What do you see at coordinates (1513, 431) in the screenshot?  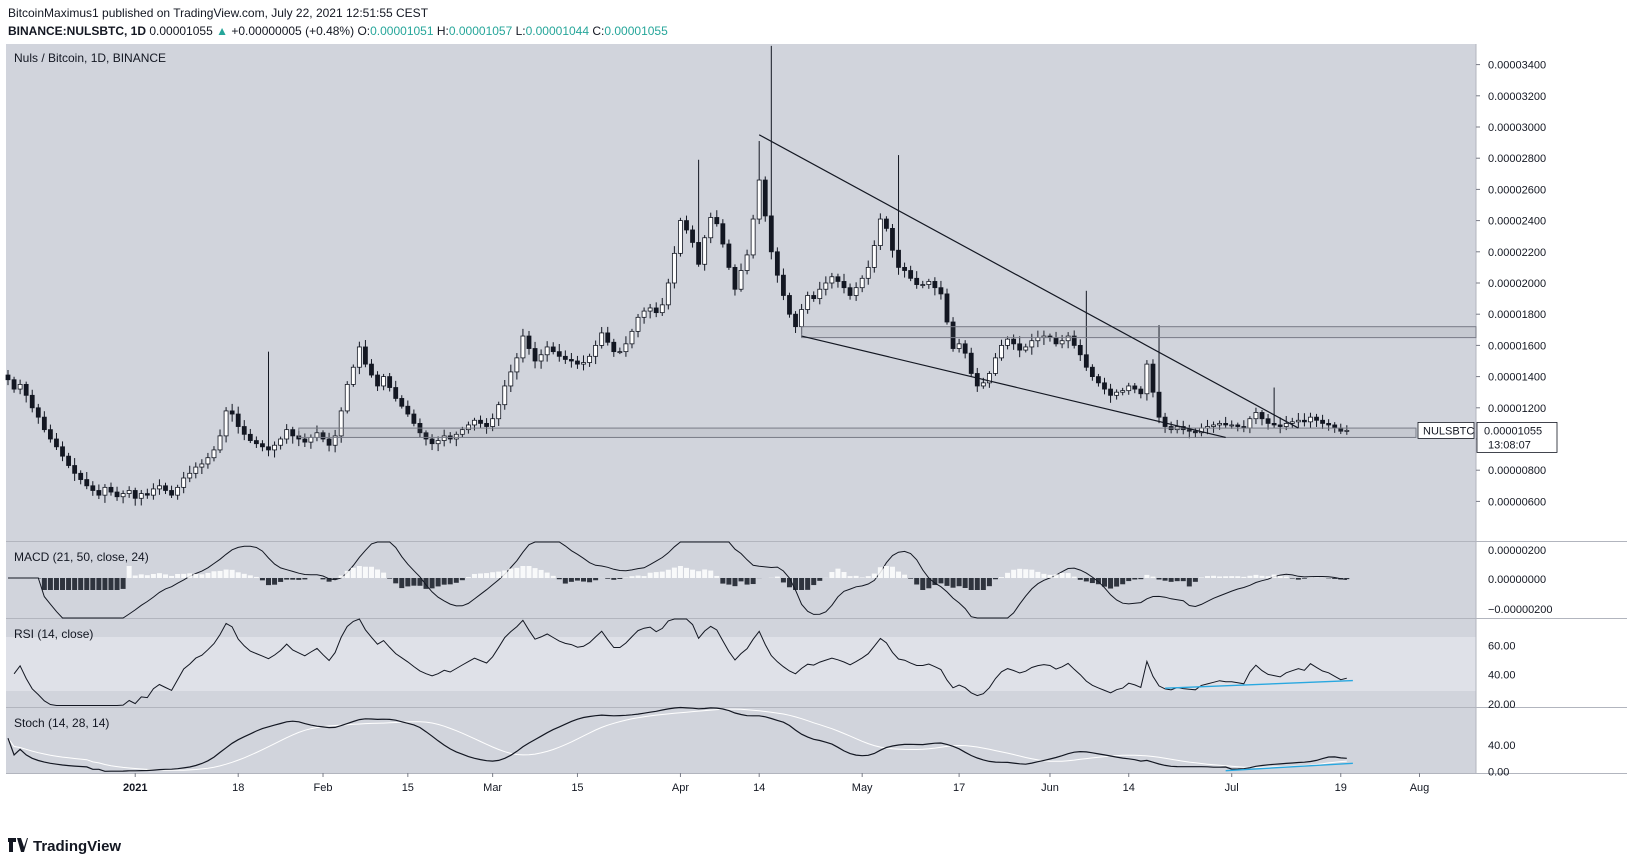 I see `current-price-tag: 0.00001055` at bounding box center [1513, 431].